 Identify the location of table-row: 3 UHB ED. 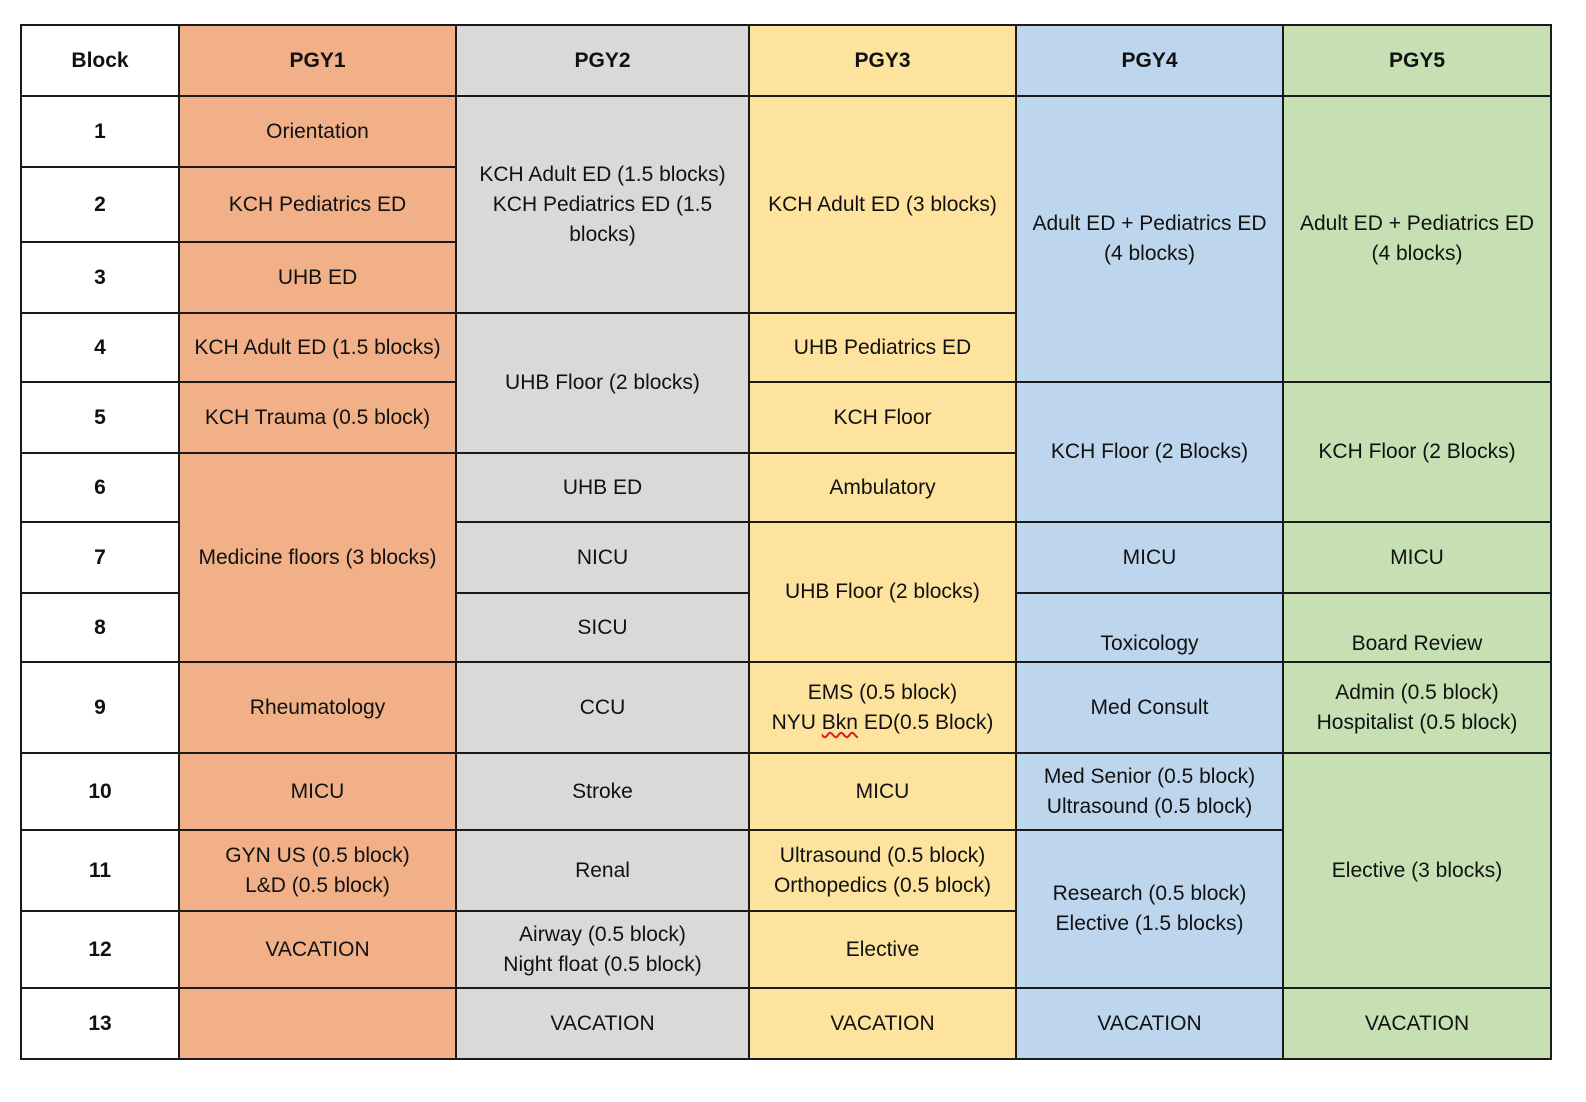
(785, 277).